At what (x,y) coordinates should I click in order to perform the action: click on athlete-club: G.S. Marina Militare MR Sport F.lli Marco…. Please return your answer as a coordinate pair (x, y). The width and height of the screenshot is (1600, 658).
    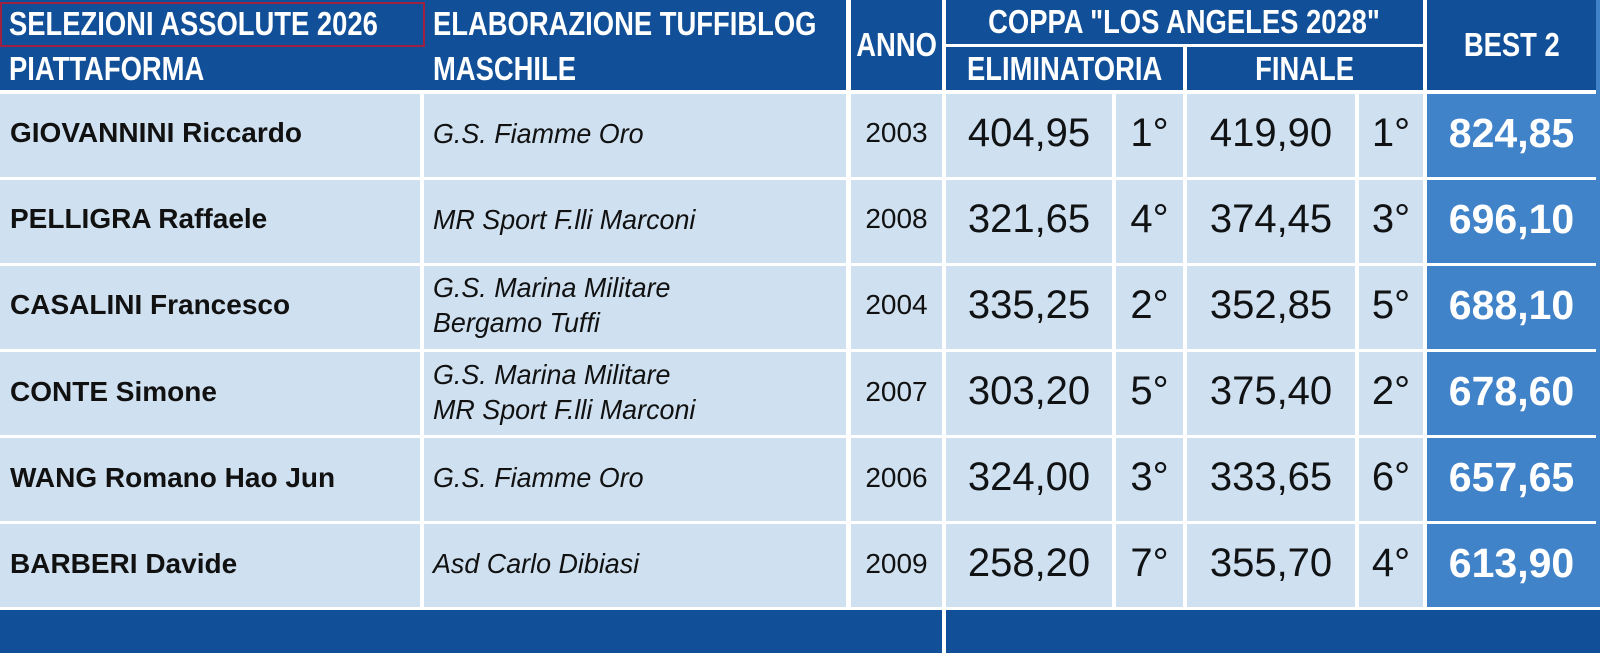
    Looking at the image, I should click on (635, 393).